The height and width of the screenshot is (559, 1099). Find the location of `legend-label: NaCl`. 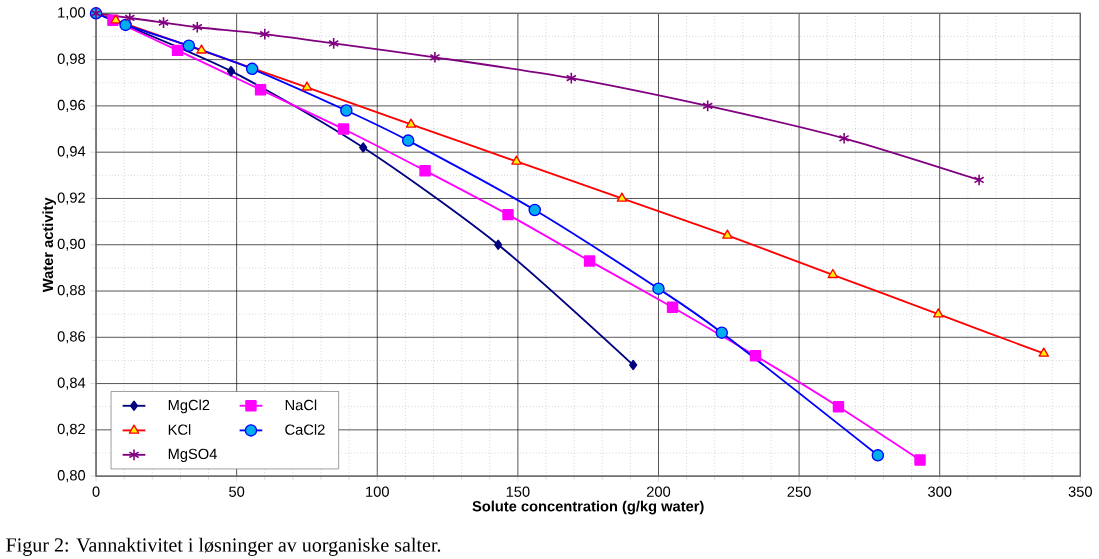

legend-label: NaCl is located at coordinates (301, 405).